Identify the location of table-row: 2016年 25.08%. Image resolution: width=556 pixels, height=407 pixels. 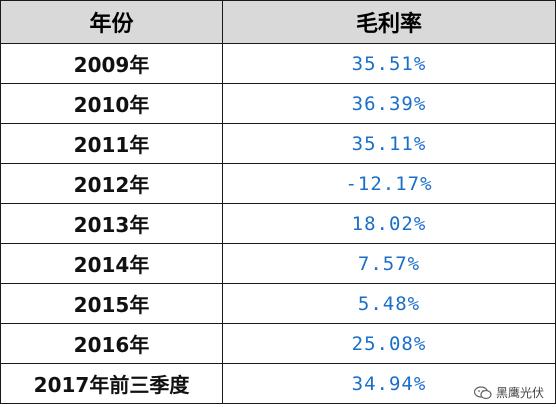
(278, 343).